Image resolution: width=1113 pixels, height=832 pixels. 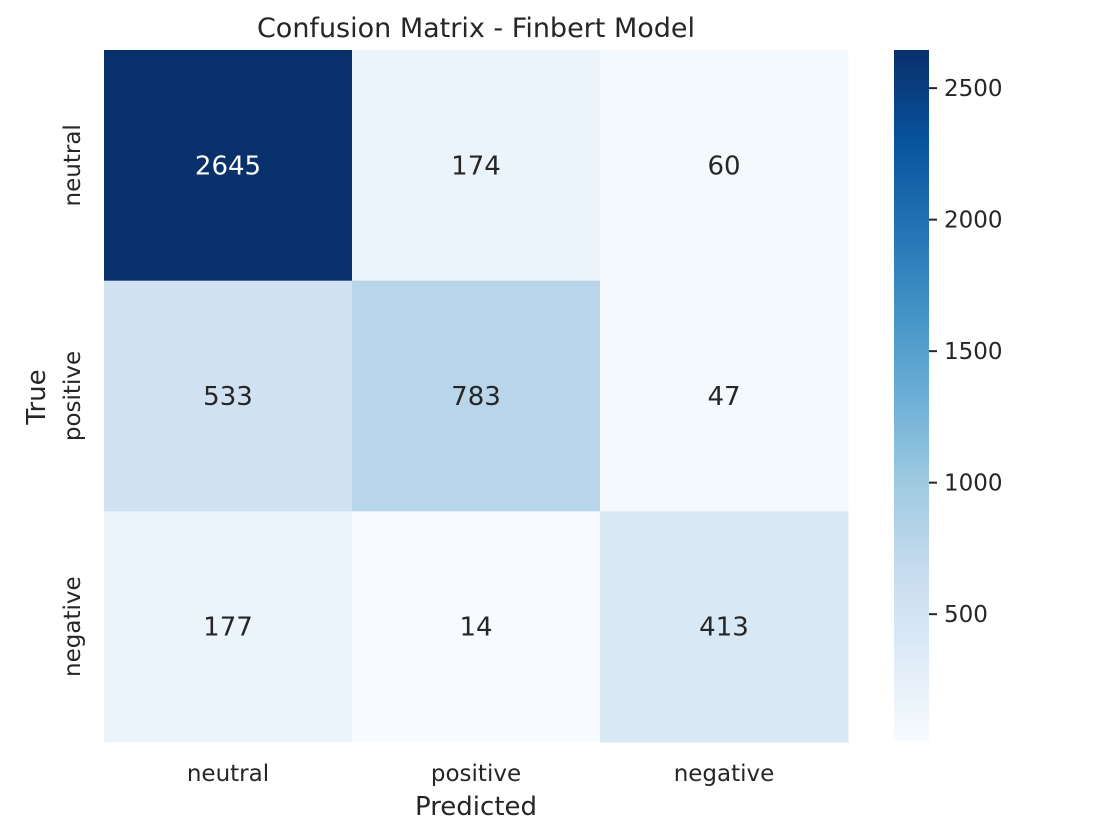 I want to click on colorbar-tick-label: 1000, so click(x=973, y=484).